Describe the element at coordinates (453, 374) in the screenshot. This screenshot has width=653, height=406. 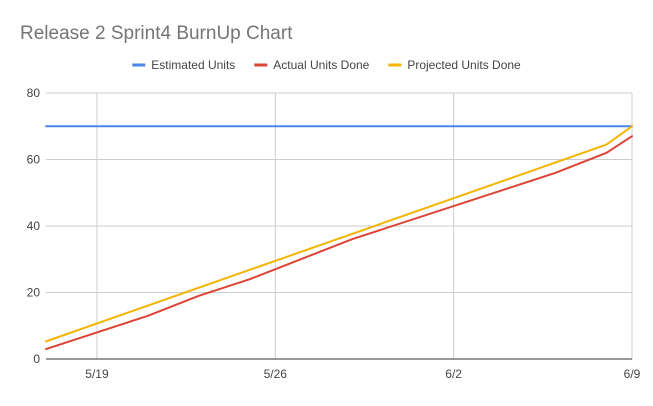
I see `x-tick-label: 6/2` at that location.